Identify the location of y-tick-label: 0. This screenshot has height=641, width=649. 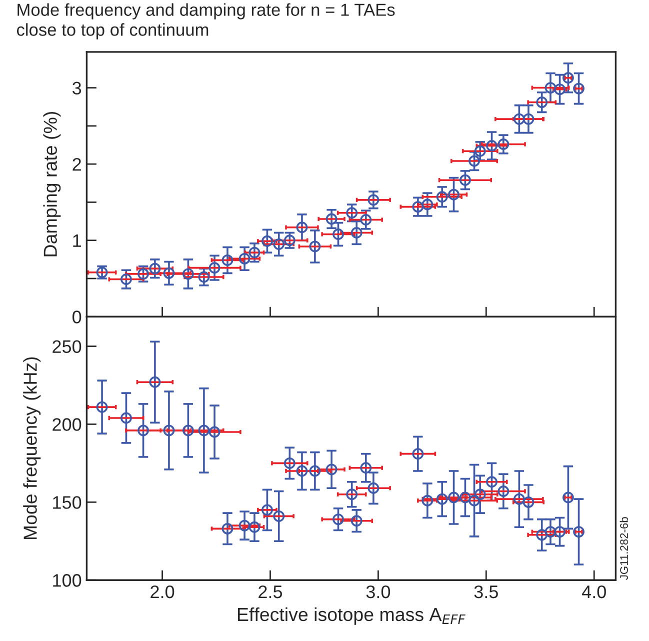
(77, 317).